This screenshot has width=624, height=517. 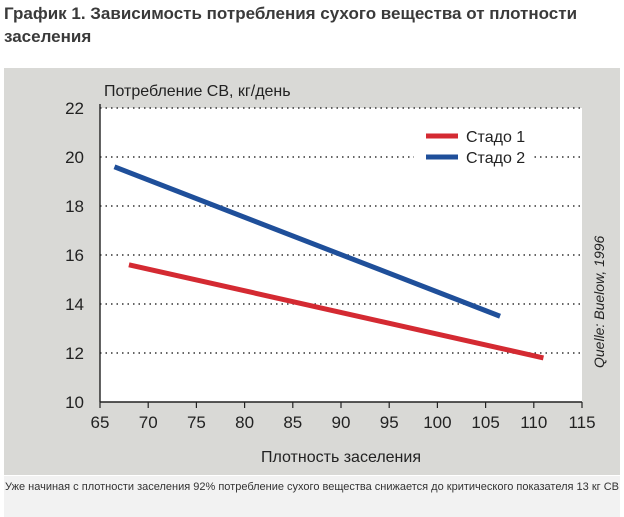 What do you see at coordinates (74, 255) in the screenshot?
I see `y-tick-label: 16` at bounding box center [74, 255].